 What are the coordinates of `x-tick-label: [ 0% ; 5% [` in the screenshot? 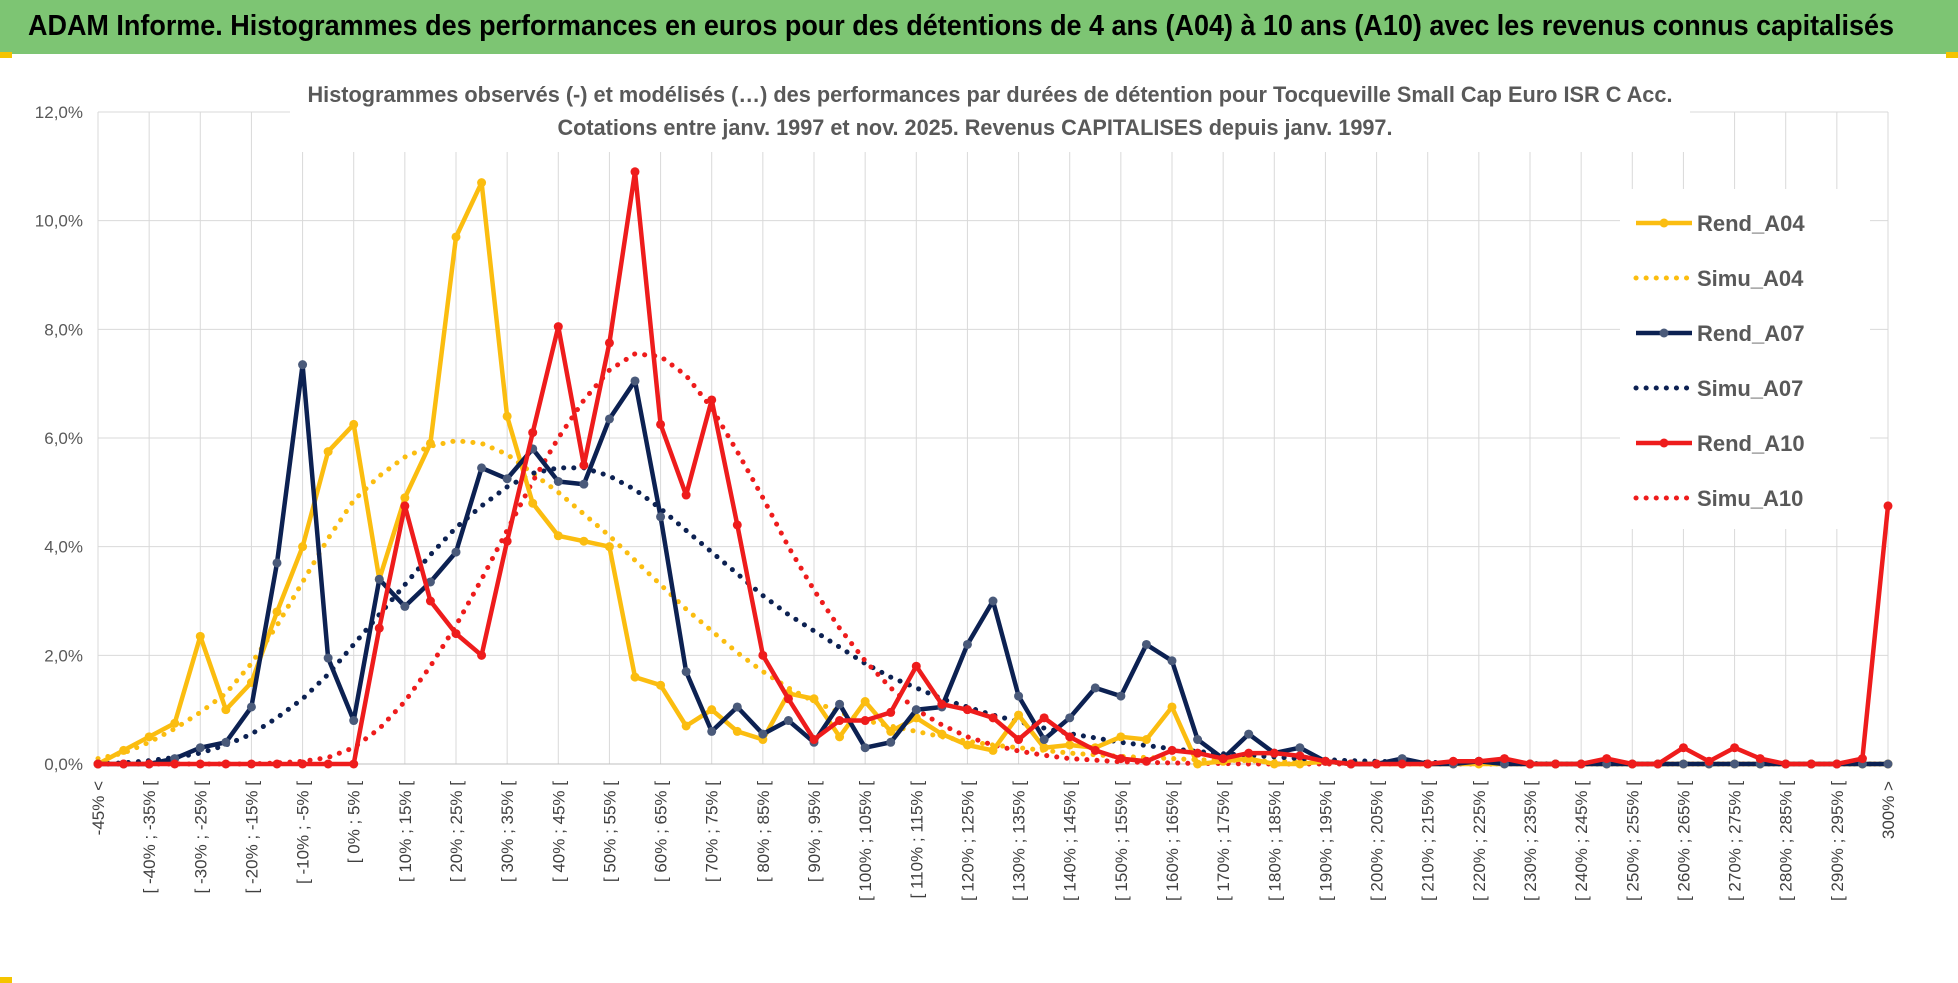 It's located at (354, 822).